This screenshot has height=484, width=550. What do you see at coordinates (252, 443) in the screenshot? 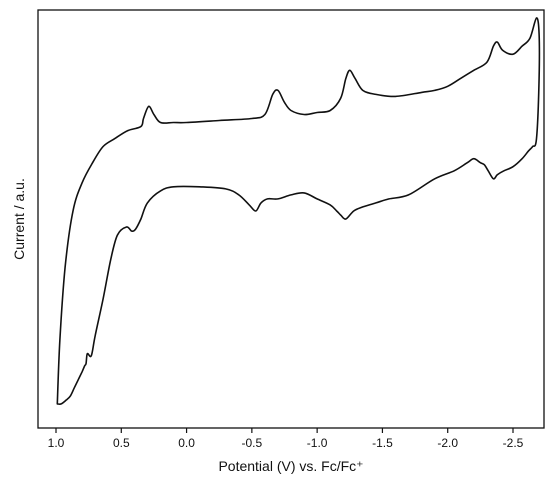
I see `x-tick-label: -0.5` at bounding box center [252, 443].